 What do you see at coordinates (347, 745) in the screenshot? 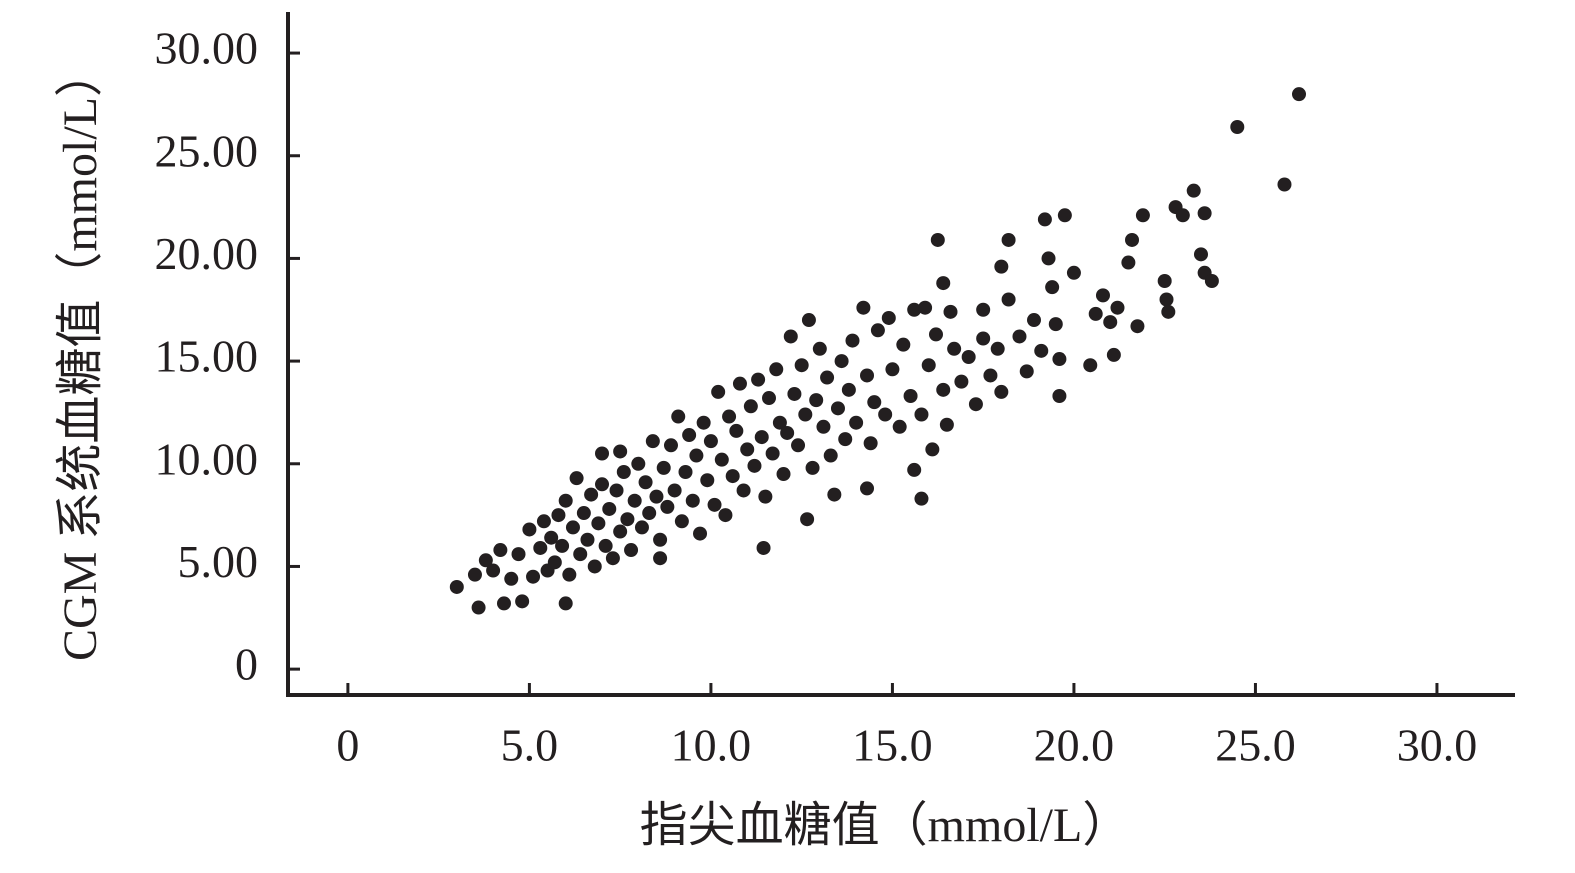
I see `x-tick-label: 0` at bounding box center [347, 745].